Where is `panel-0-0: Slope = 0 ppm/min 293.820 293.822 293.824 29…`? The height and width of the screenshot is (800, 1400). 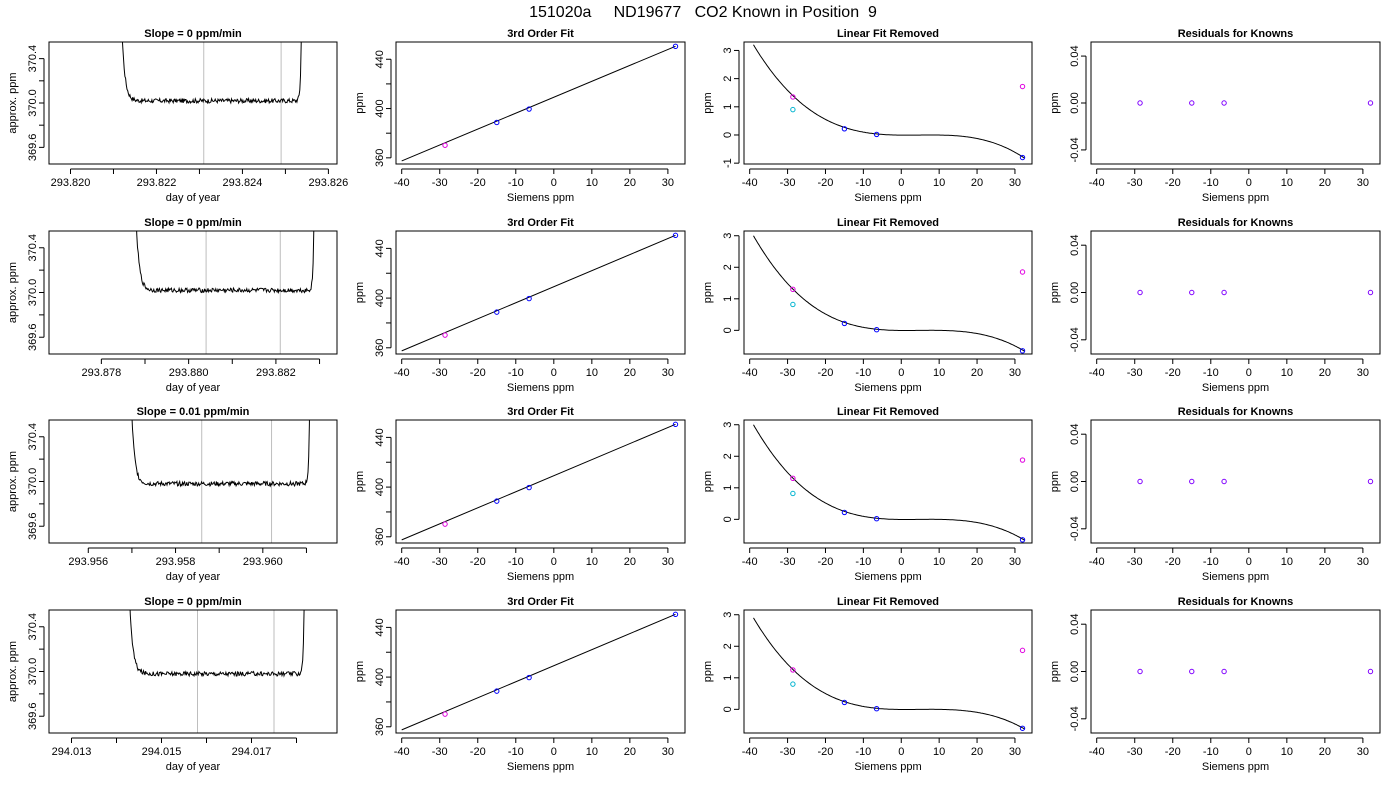
panel-0-0: Slope = 0 ppm/min 293.820 293.822 293.824 29… is located at coordinates (178, 116).